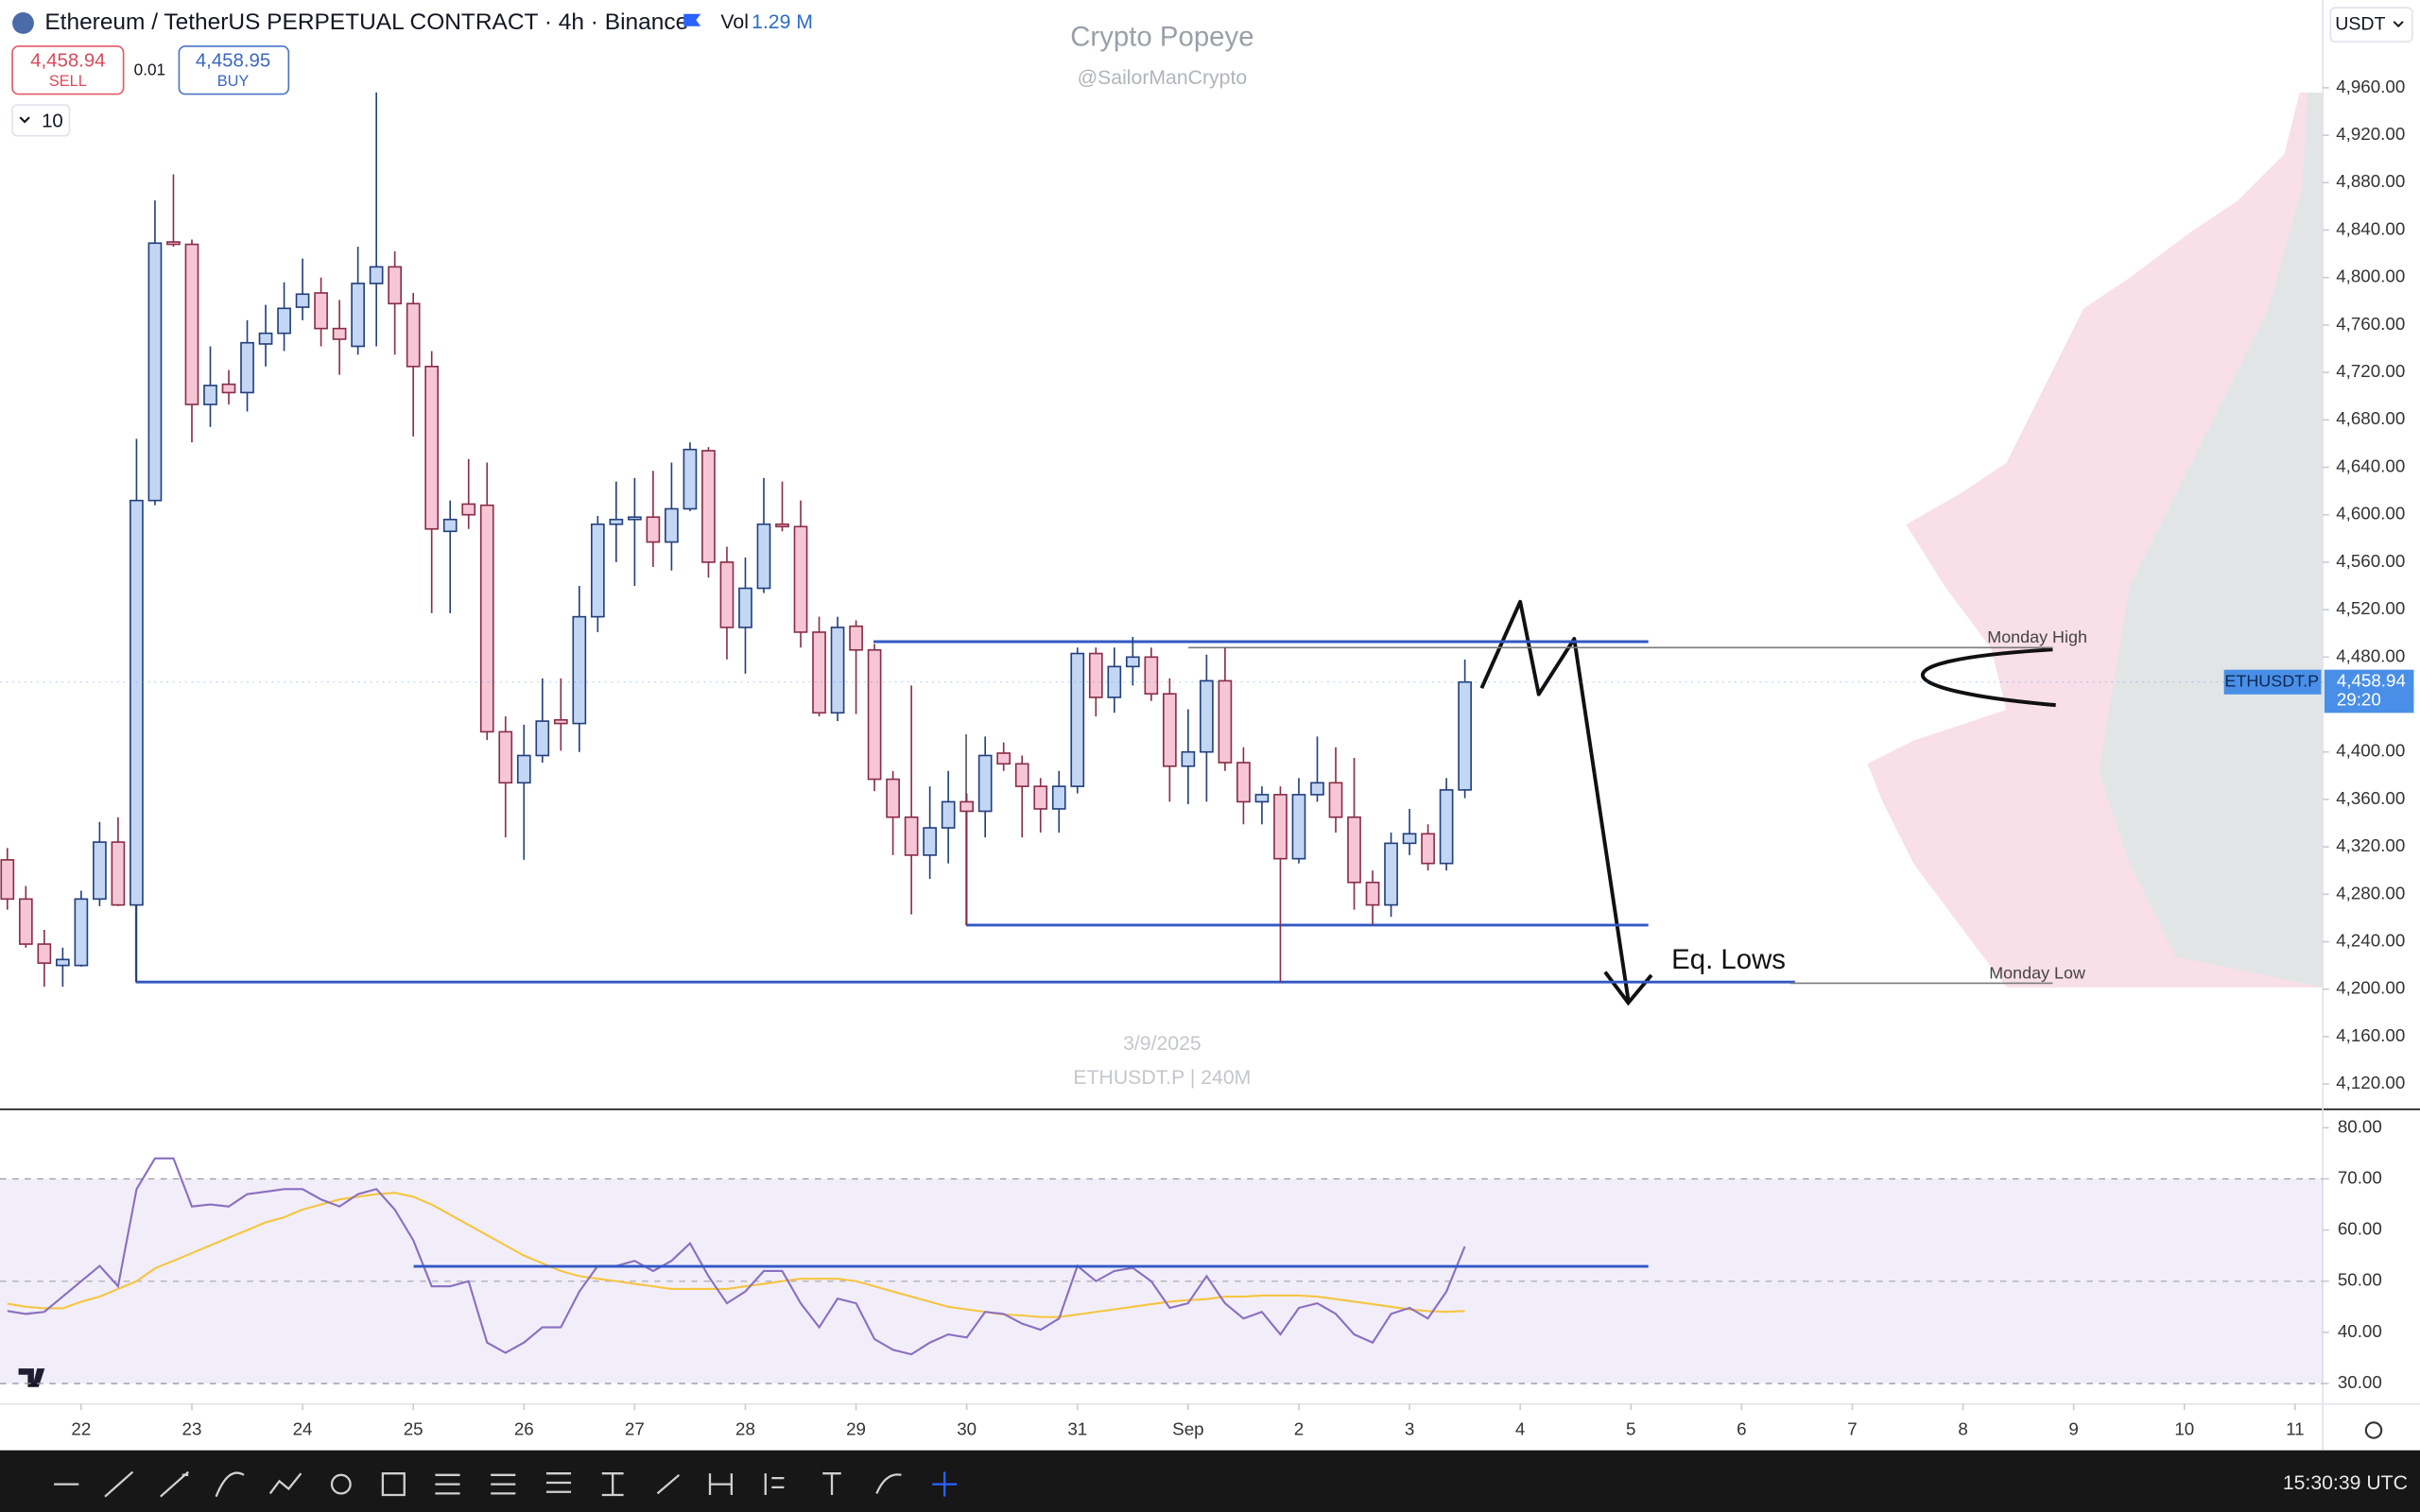 The width and height of the screenshot is (2420, 1512). I want to click on y-tick-label: 80.00, so click(2360, 1126).